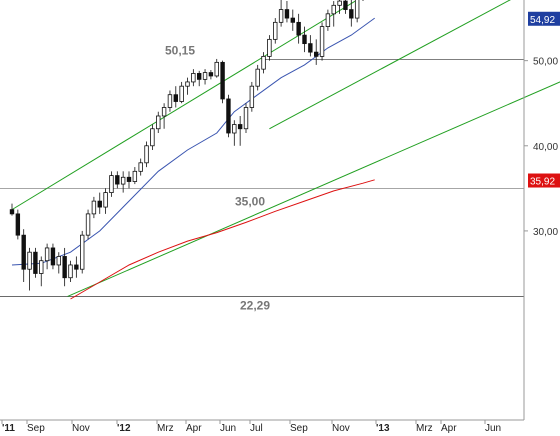 The width and height of the screenshot is (560, 436). What do you see at coordinates (8, 428) in the screenshot?
I see `x-tick-label: '11` at bounding box center [8, 428].